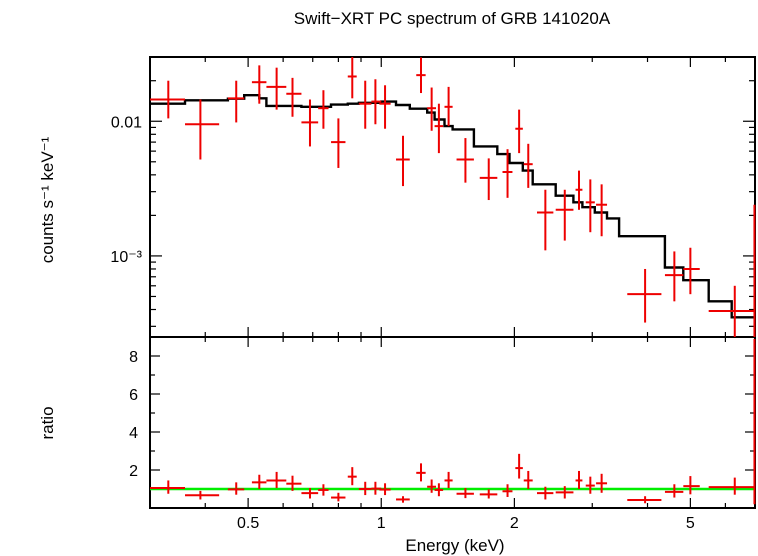  Describe the element at coordinates (133, 471) in the screenshot. I see `y-tick-label: 2` at that location.